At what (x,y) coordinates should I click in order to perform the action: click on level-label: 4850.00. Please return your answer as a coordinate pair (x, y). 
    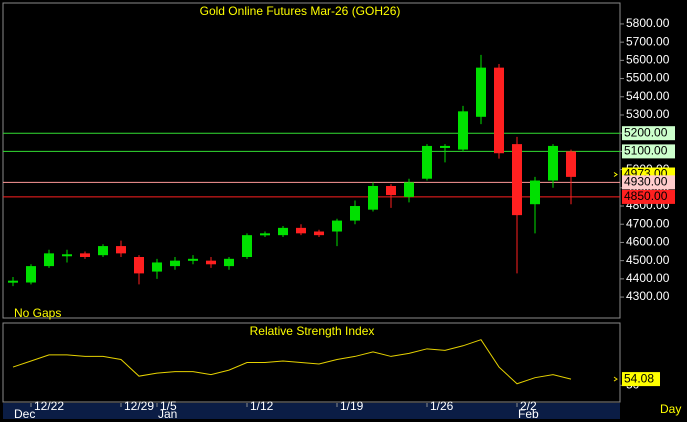
    Looking at the image, I should click on (646, 196).